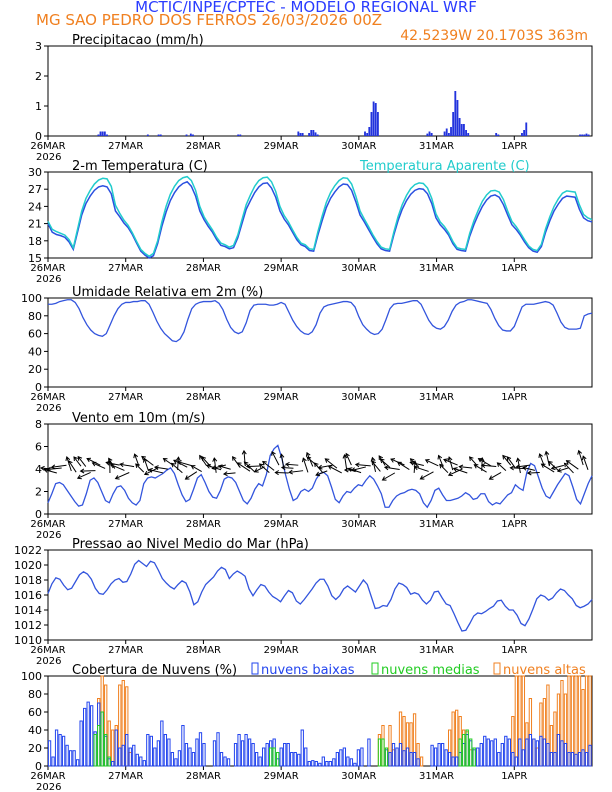  Describe the element at coordinates (38, 76) in the screenshot. I see `y-tick-label-precip: 2` at that location.